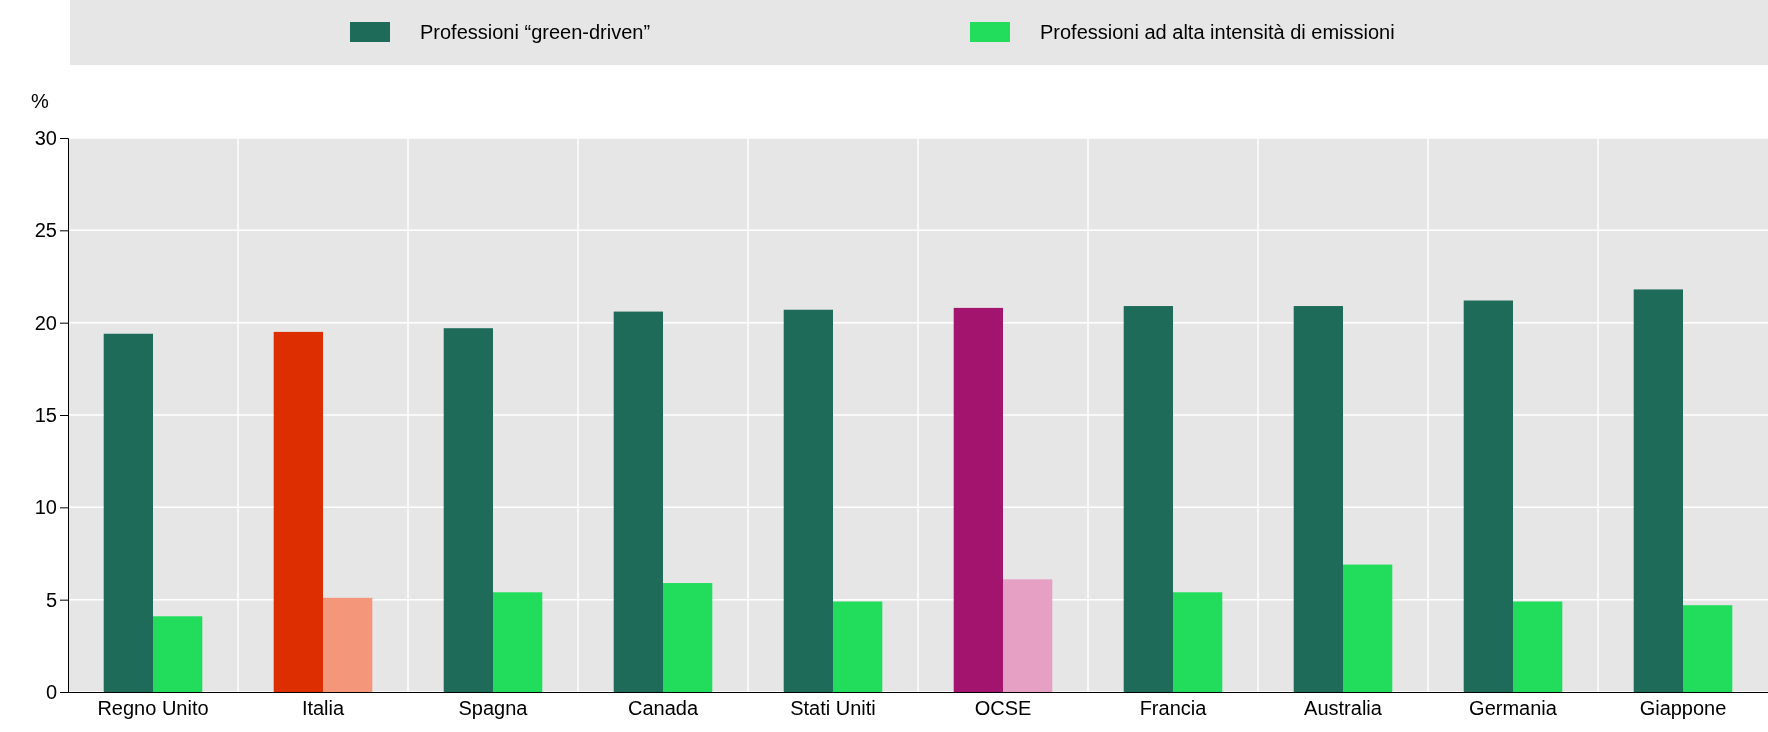 Image resolution: width=1768 pixels, height=732 pixels. I want to click on y-tick-label: 5, so click(51, 599).